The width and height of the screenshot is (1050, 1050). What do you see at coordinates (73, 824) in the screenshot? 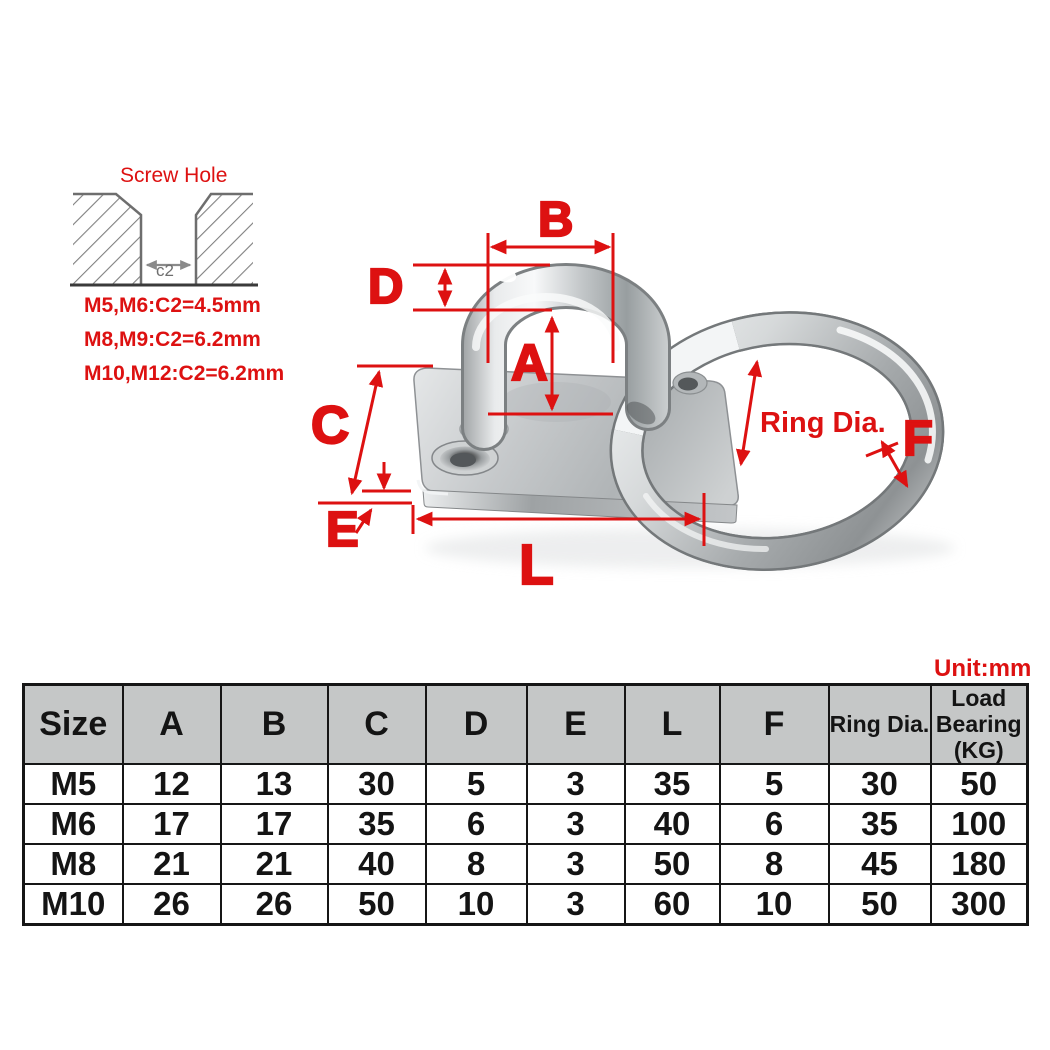
I see `cell-size: M6` at bounding box center [73, 824].